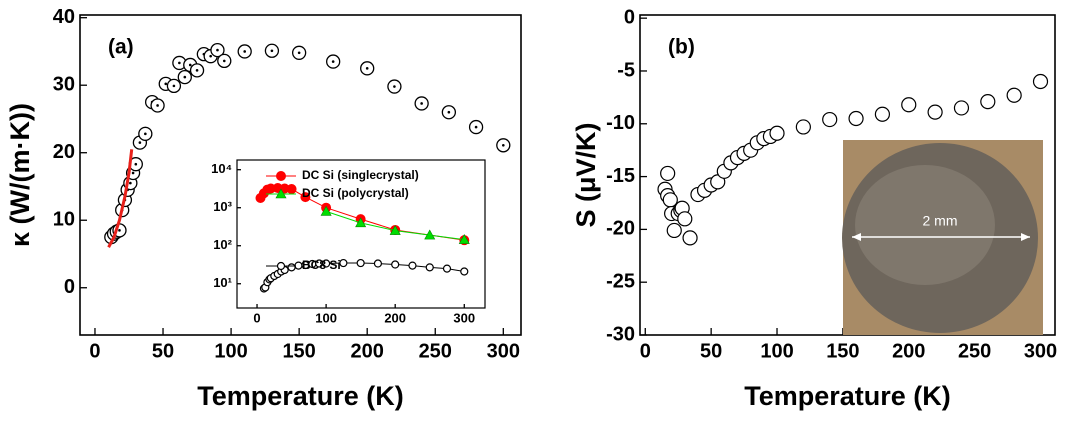 This screenshot has width=1070, height=423. Describe the element at coordinates (925, 225) in the screenshot. I see `sample-highlight` at that location.